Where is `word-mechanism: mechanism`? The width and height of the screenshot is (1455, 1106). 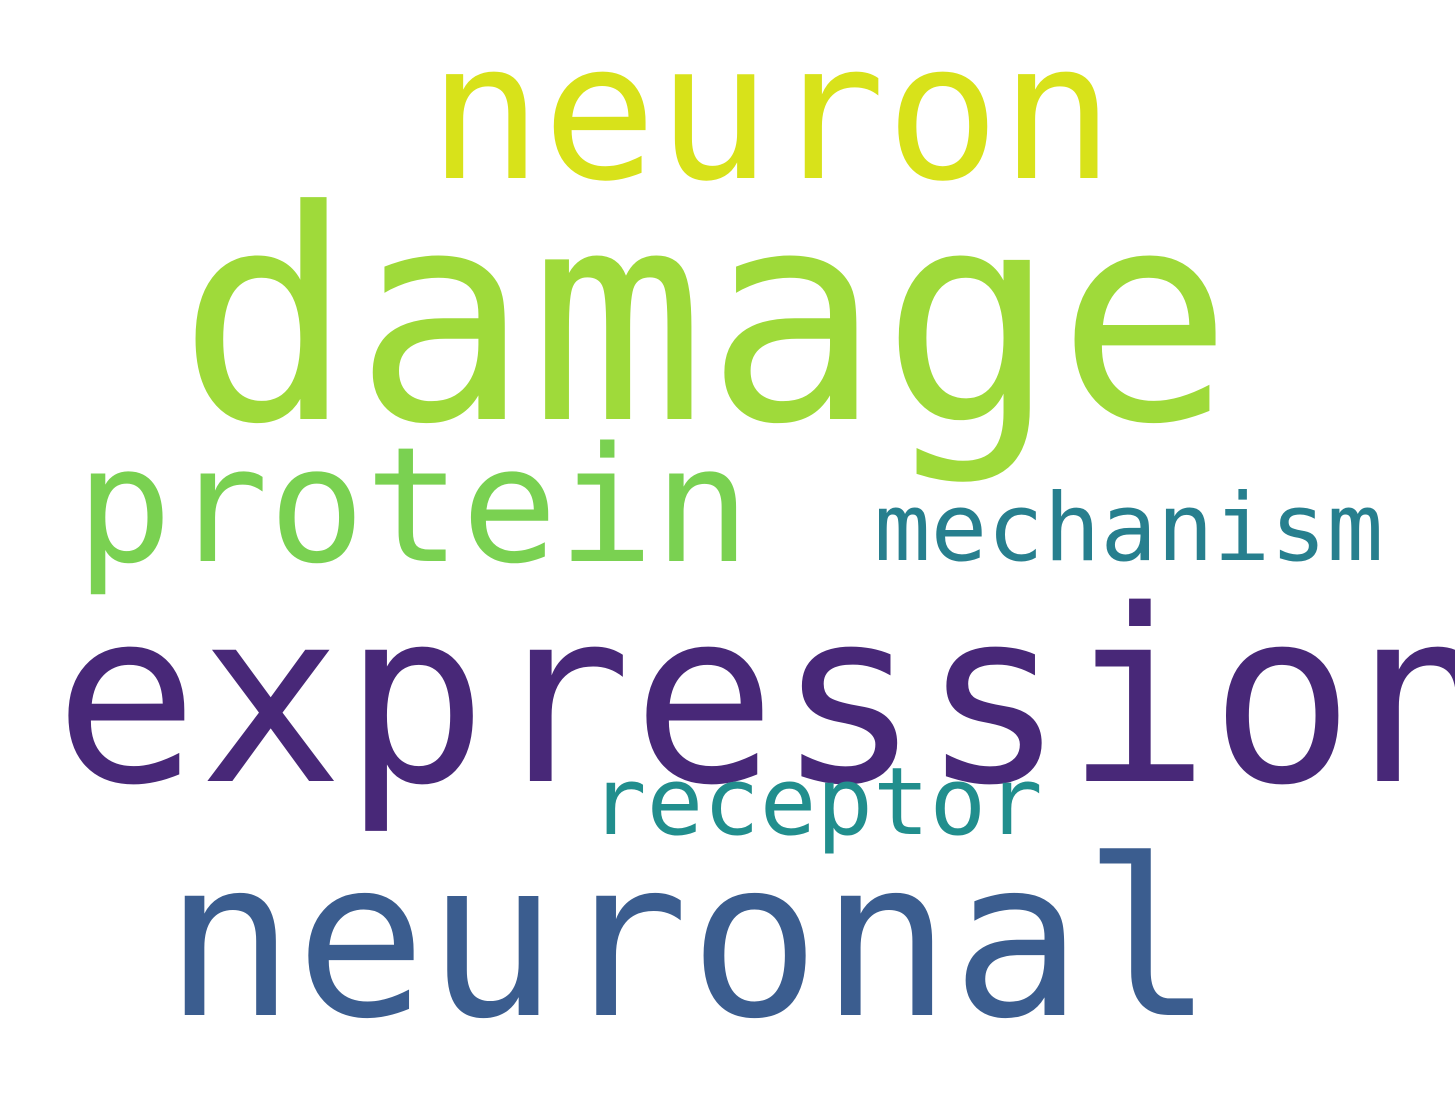
word-mechanism: mechanism is located at coordinates (1129, 528).